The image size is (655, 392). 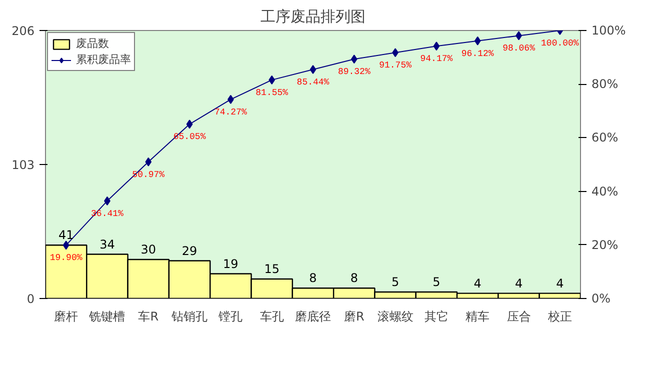 What do you see at coordinates (437, 59) in the screenshot?
I see `data-label: 94.17%` at bounding box center [437, 59].